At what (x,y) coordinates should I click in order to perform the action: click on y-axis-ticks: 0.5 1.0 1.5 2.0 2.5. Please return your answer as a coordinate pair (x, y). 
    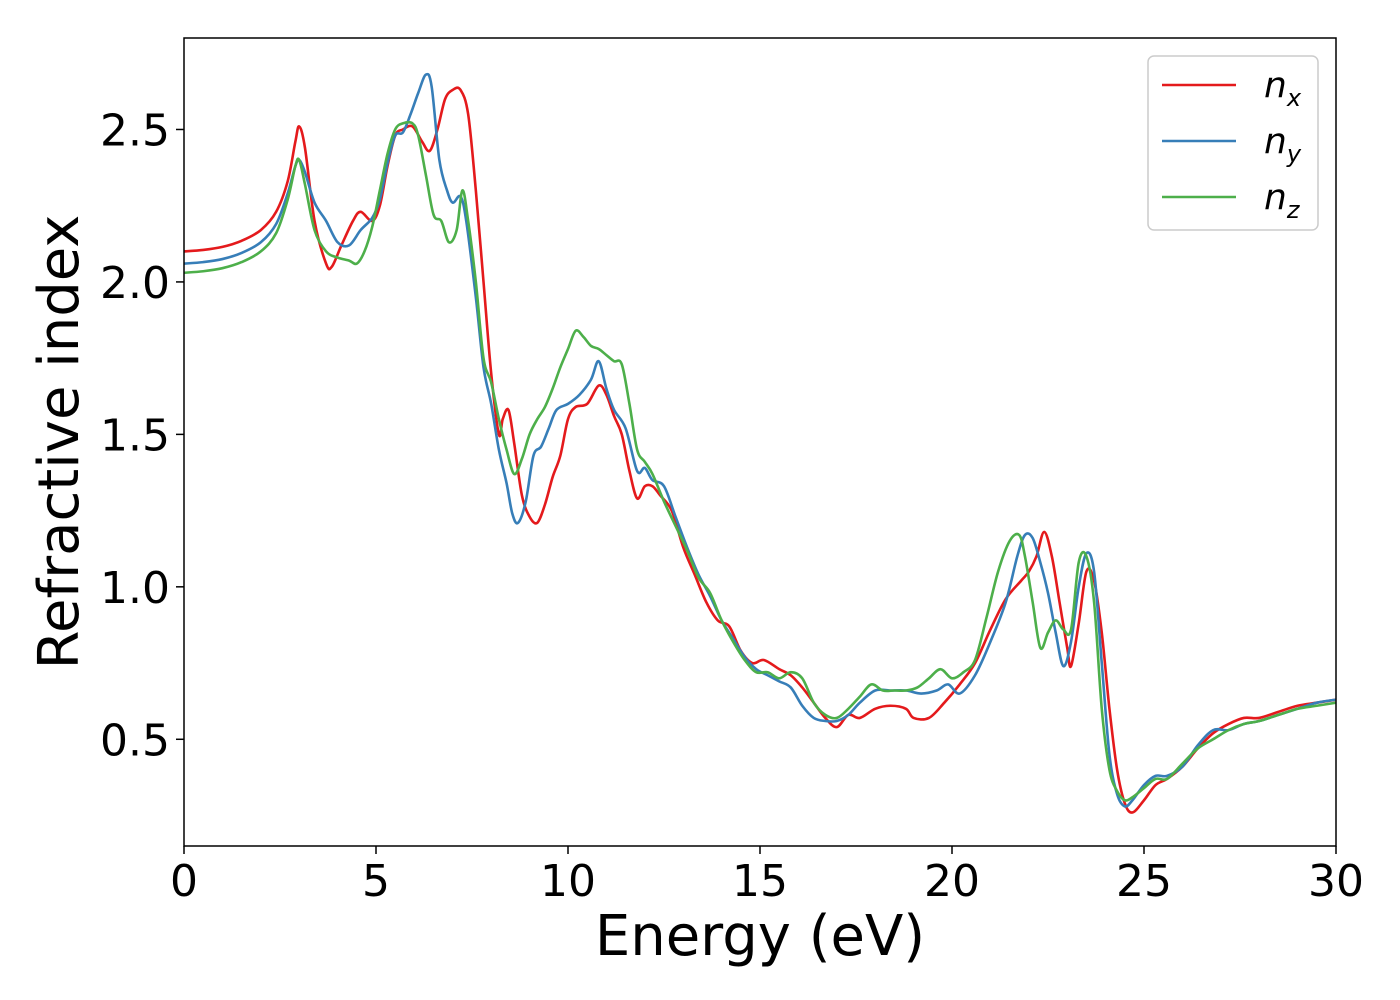
    Looking at the image, I should click on (142, 435).